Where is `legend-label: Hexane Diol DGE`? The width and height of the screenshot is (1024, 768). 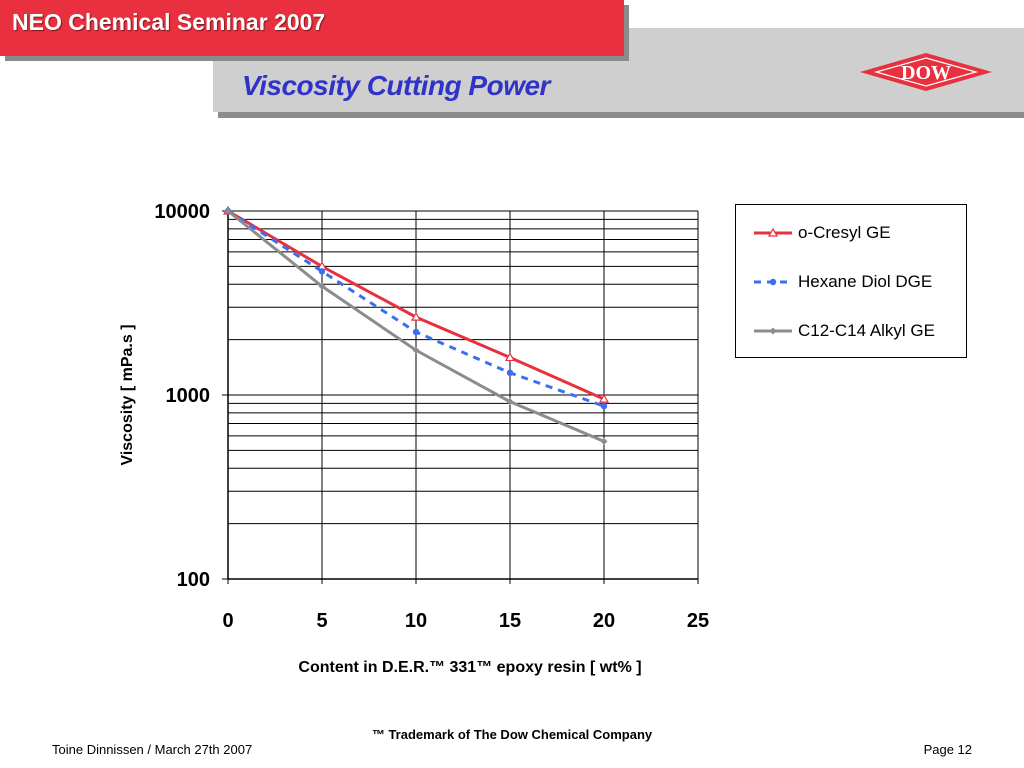 legend-label: Hexane Diol DGE is located at coordinates (865, 281).